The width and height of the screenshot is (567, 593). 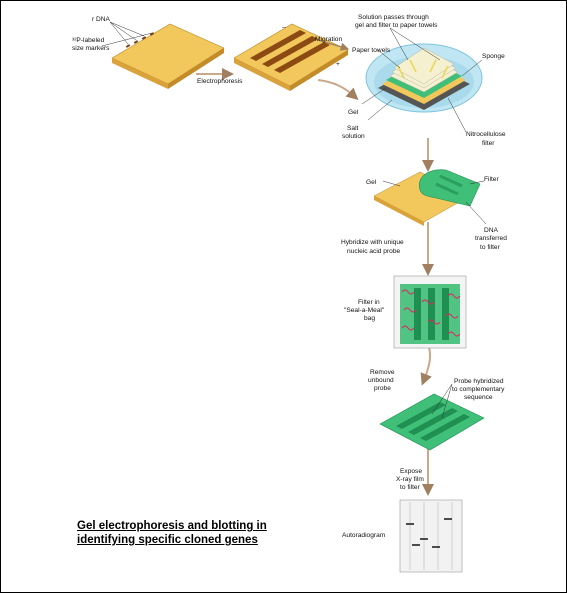 What do you see at coordinates (431, 536) in the screenshot?
I see `autoradiogram-film` at bounding box center [431, 536].